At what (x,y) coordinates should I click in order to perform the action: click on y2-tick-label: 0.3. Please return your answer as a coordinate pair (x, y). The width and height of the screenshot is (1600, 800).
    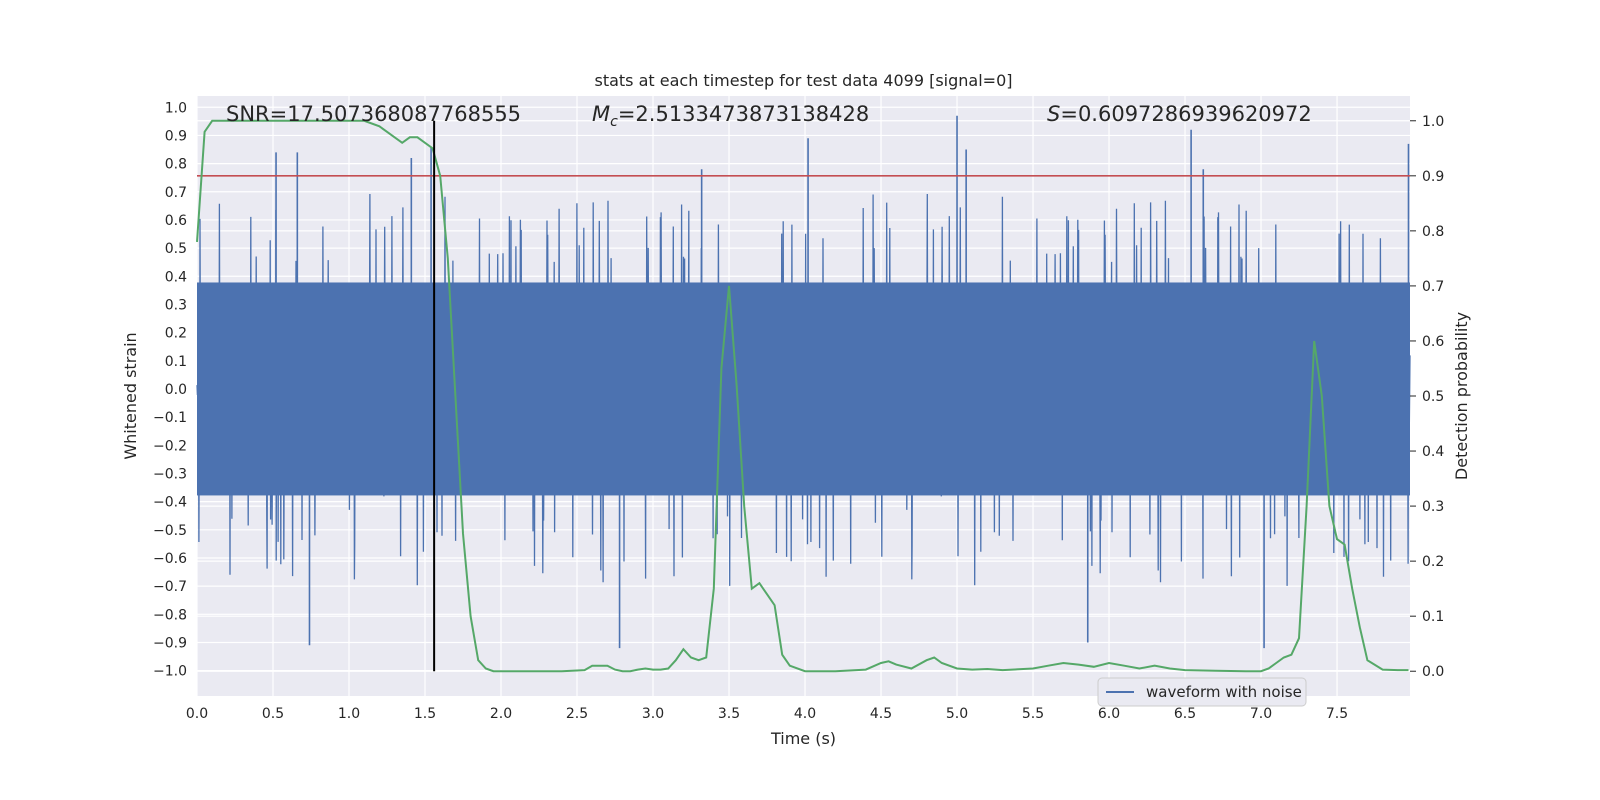
    Looking at the image, I should click on (1433, 507).